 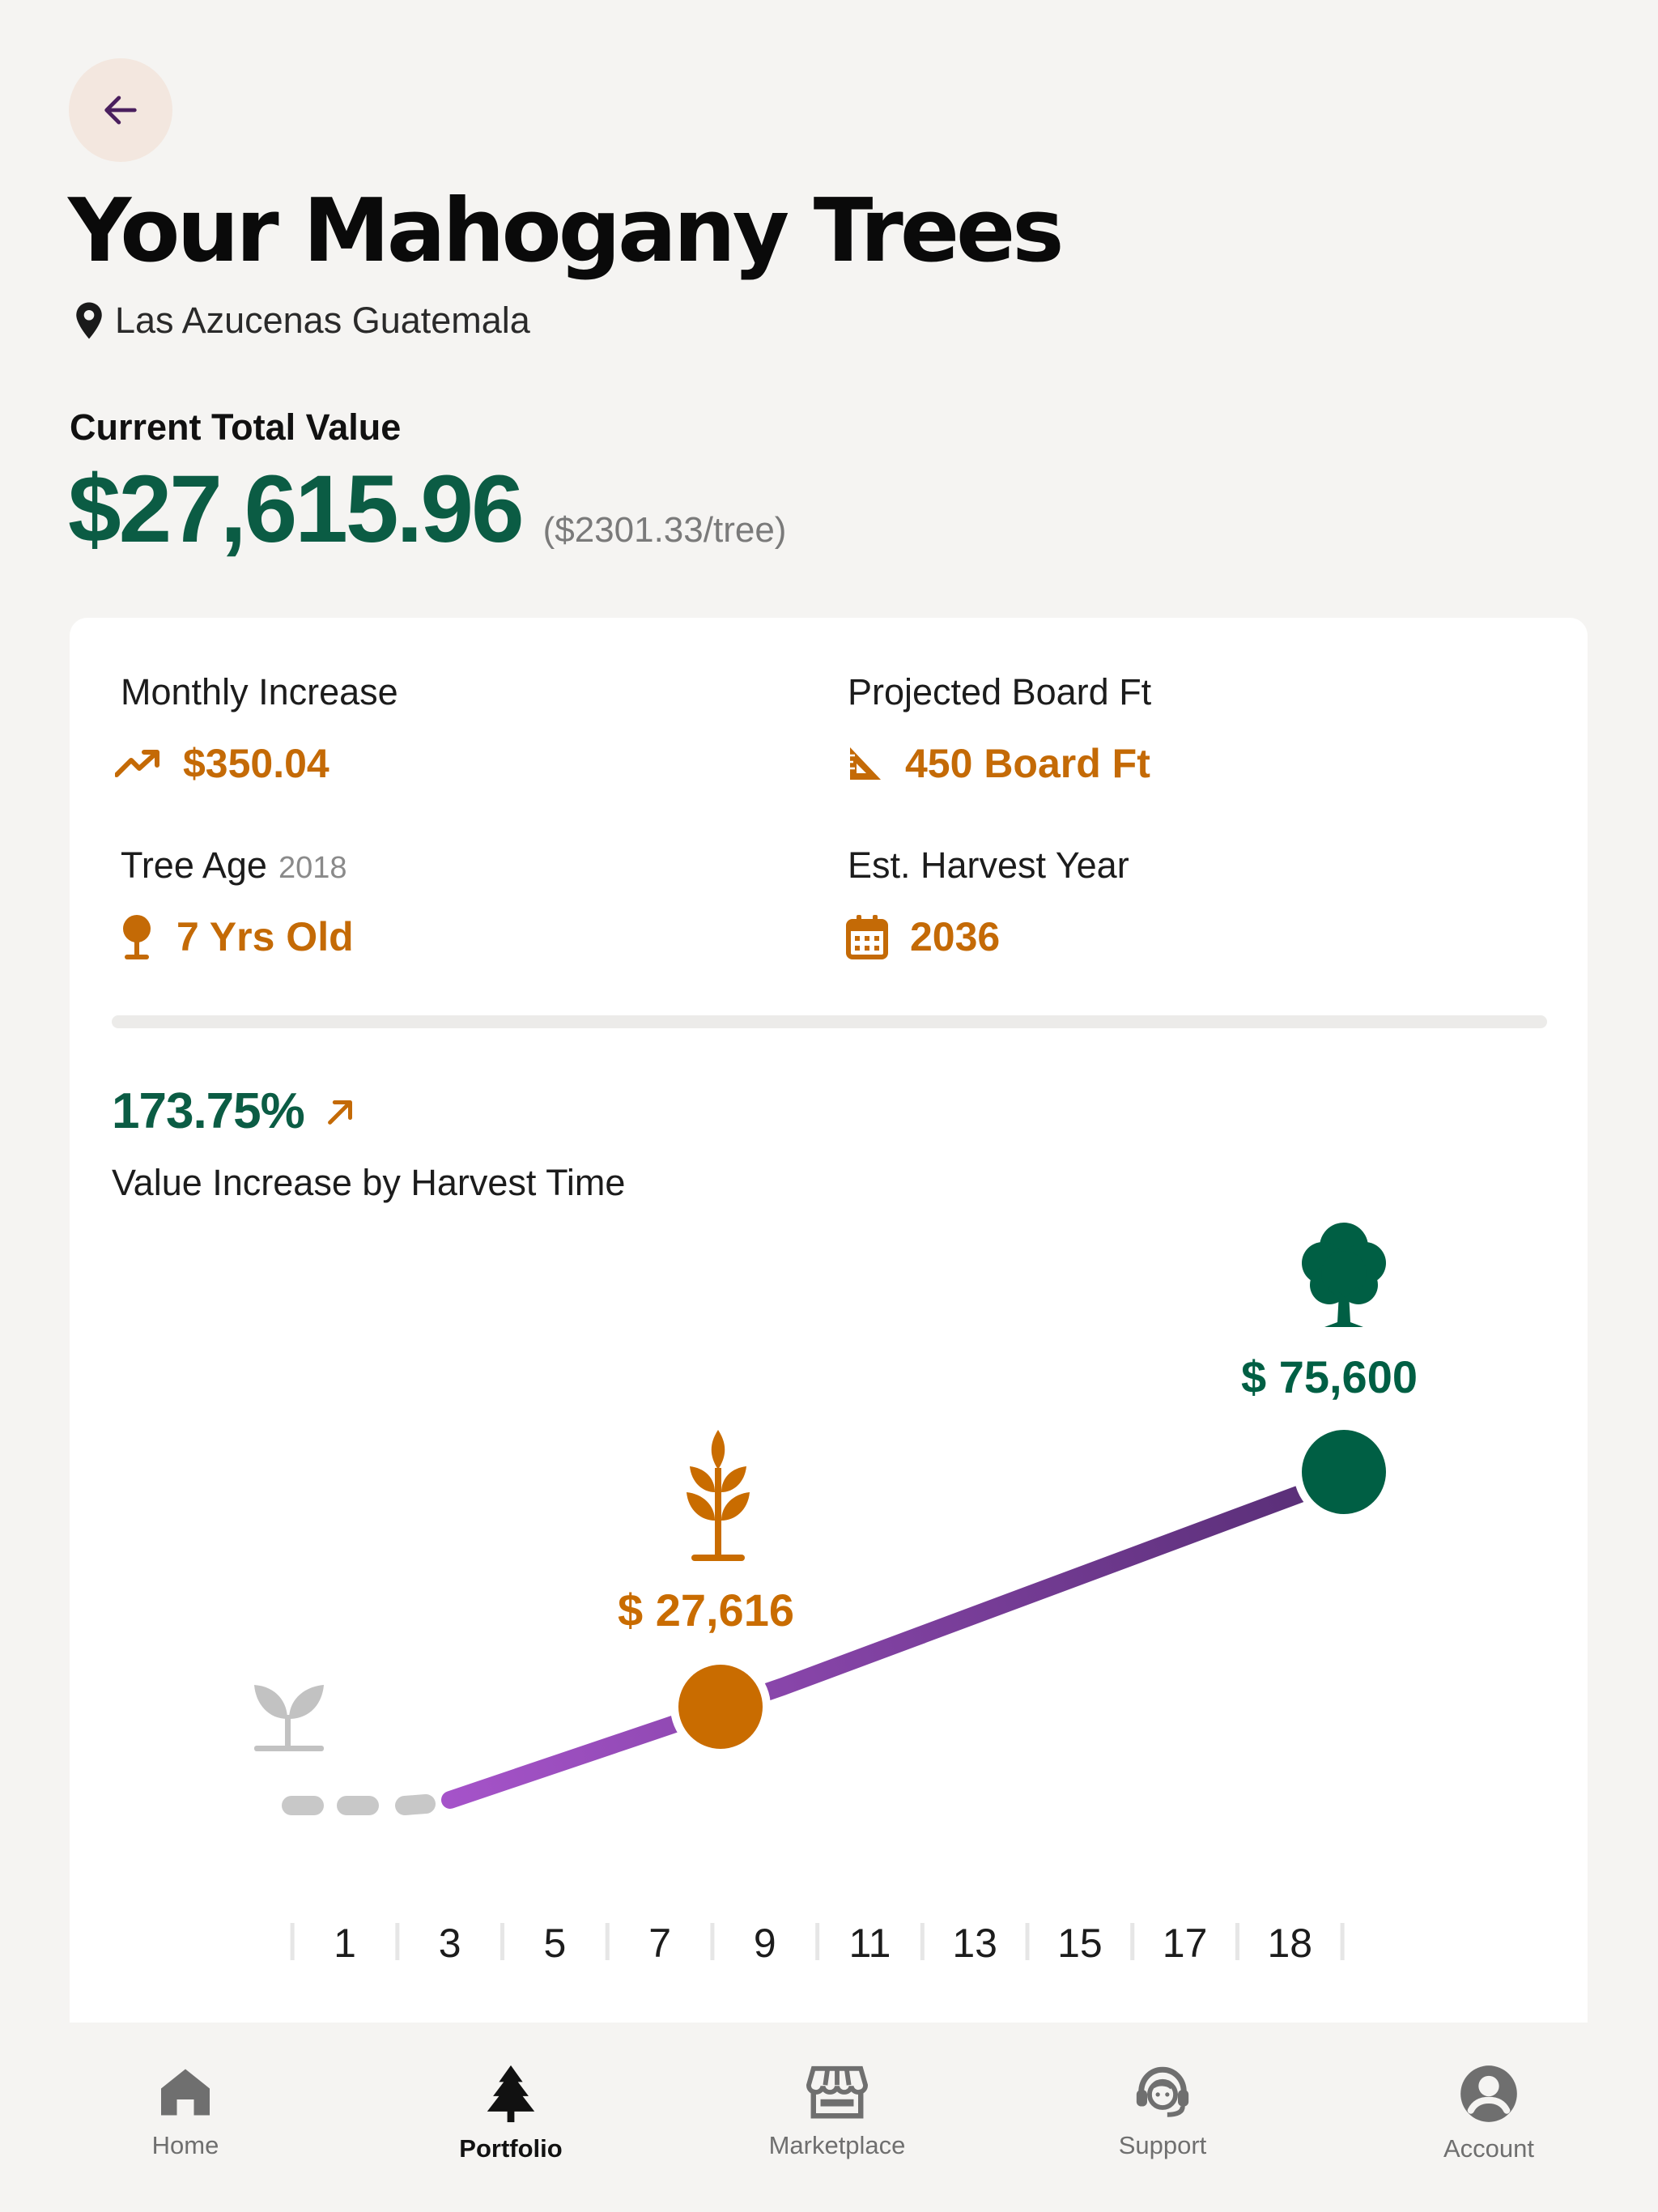 I want to click on past-growth-segment, so click(x=359, y=1805).